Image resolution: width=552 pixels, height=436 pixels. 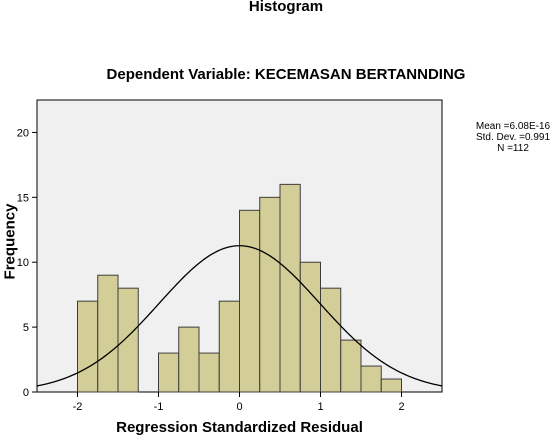 What do you see at coordinates (23, 198) in the screenshot?
I see `y-tick-label: 15` at bounding box center [23, 198].